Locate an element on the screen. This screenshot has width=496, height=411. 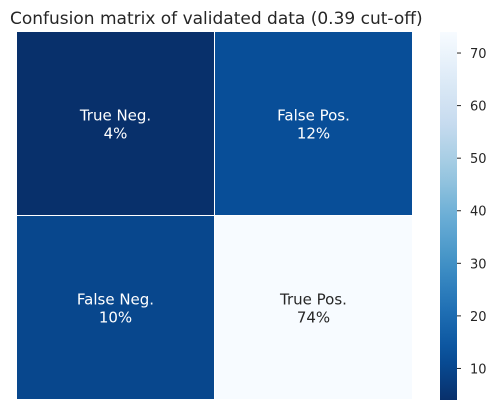
cell-percent-label: 12% is located at coordinates (313, 134).